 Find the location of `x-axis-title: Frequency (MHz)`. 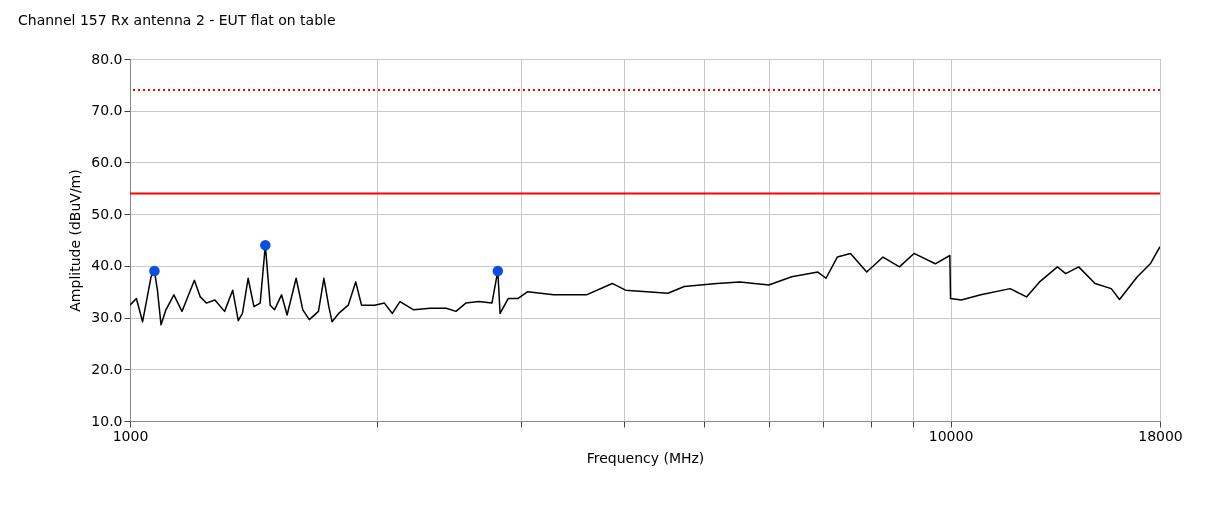

x-axis-title: Frequency (MHz) is located at coordinates (645, 457).